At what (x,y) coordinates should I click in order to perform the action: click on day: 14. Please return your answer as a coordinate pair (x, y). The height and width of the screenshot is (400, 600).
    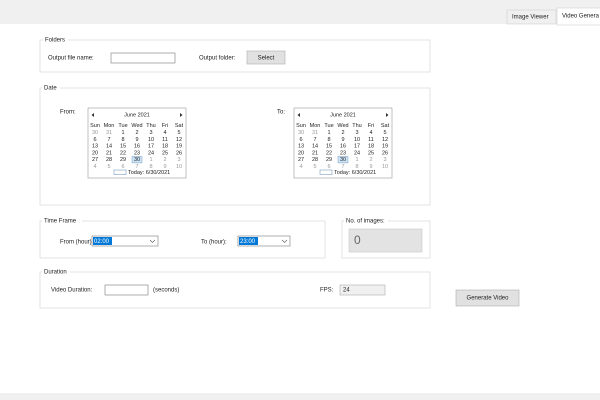
    Looking at the image, I should click on (109, 147).